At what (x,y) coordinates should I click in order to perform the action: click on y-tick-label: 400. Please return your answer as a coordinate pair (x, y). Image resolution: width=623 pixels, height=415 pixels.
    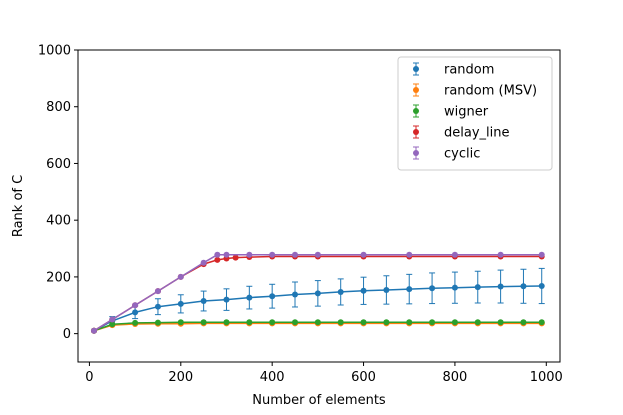
    Looking at the image, I should click on (58, 221).